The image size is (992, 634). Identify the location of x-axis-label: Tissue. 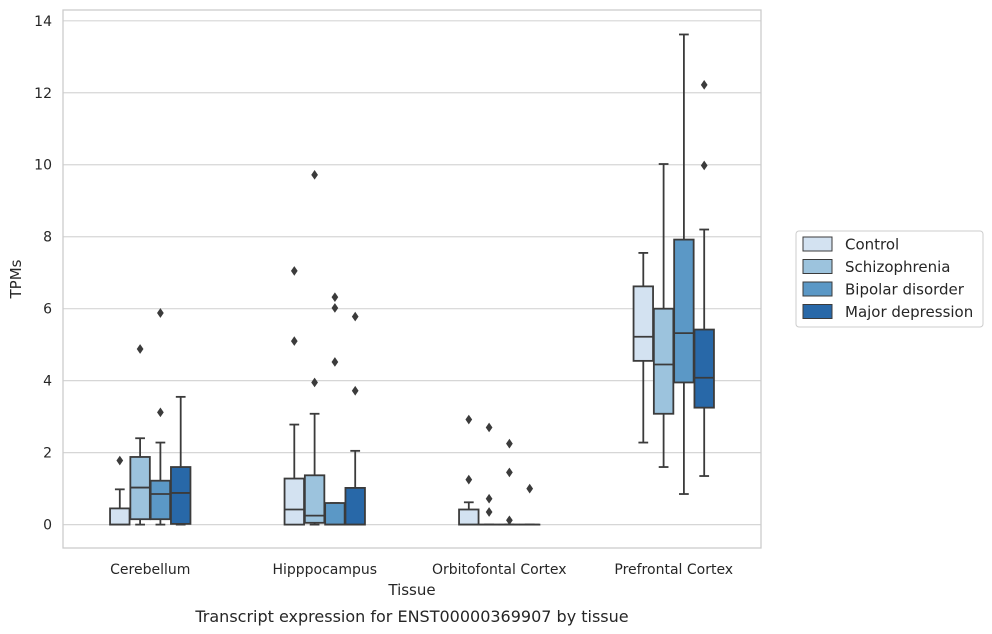
(411, 590).